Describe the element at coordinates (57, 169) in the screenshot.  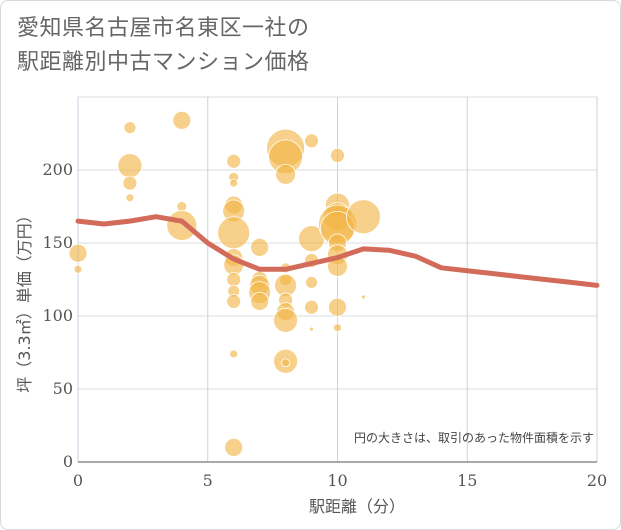
I see `y-tick-label: 200` at that location.